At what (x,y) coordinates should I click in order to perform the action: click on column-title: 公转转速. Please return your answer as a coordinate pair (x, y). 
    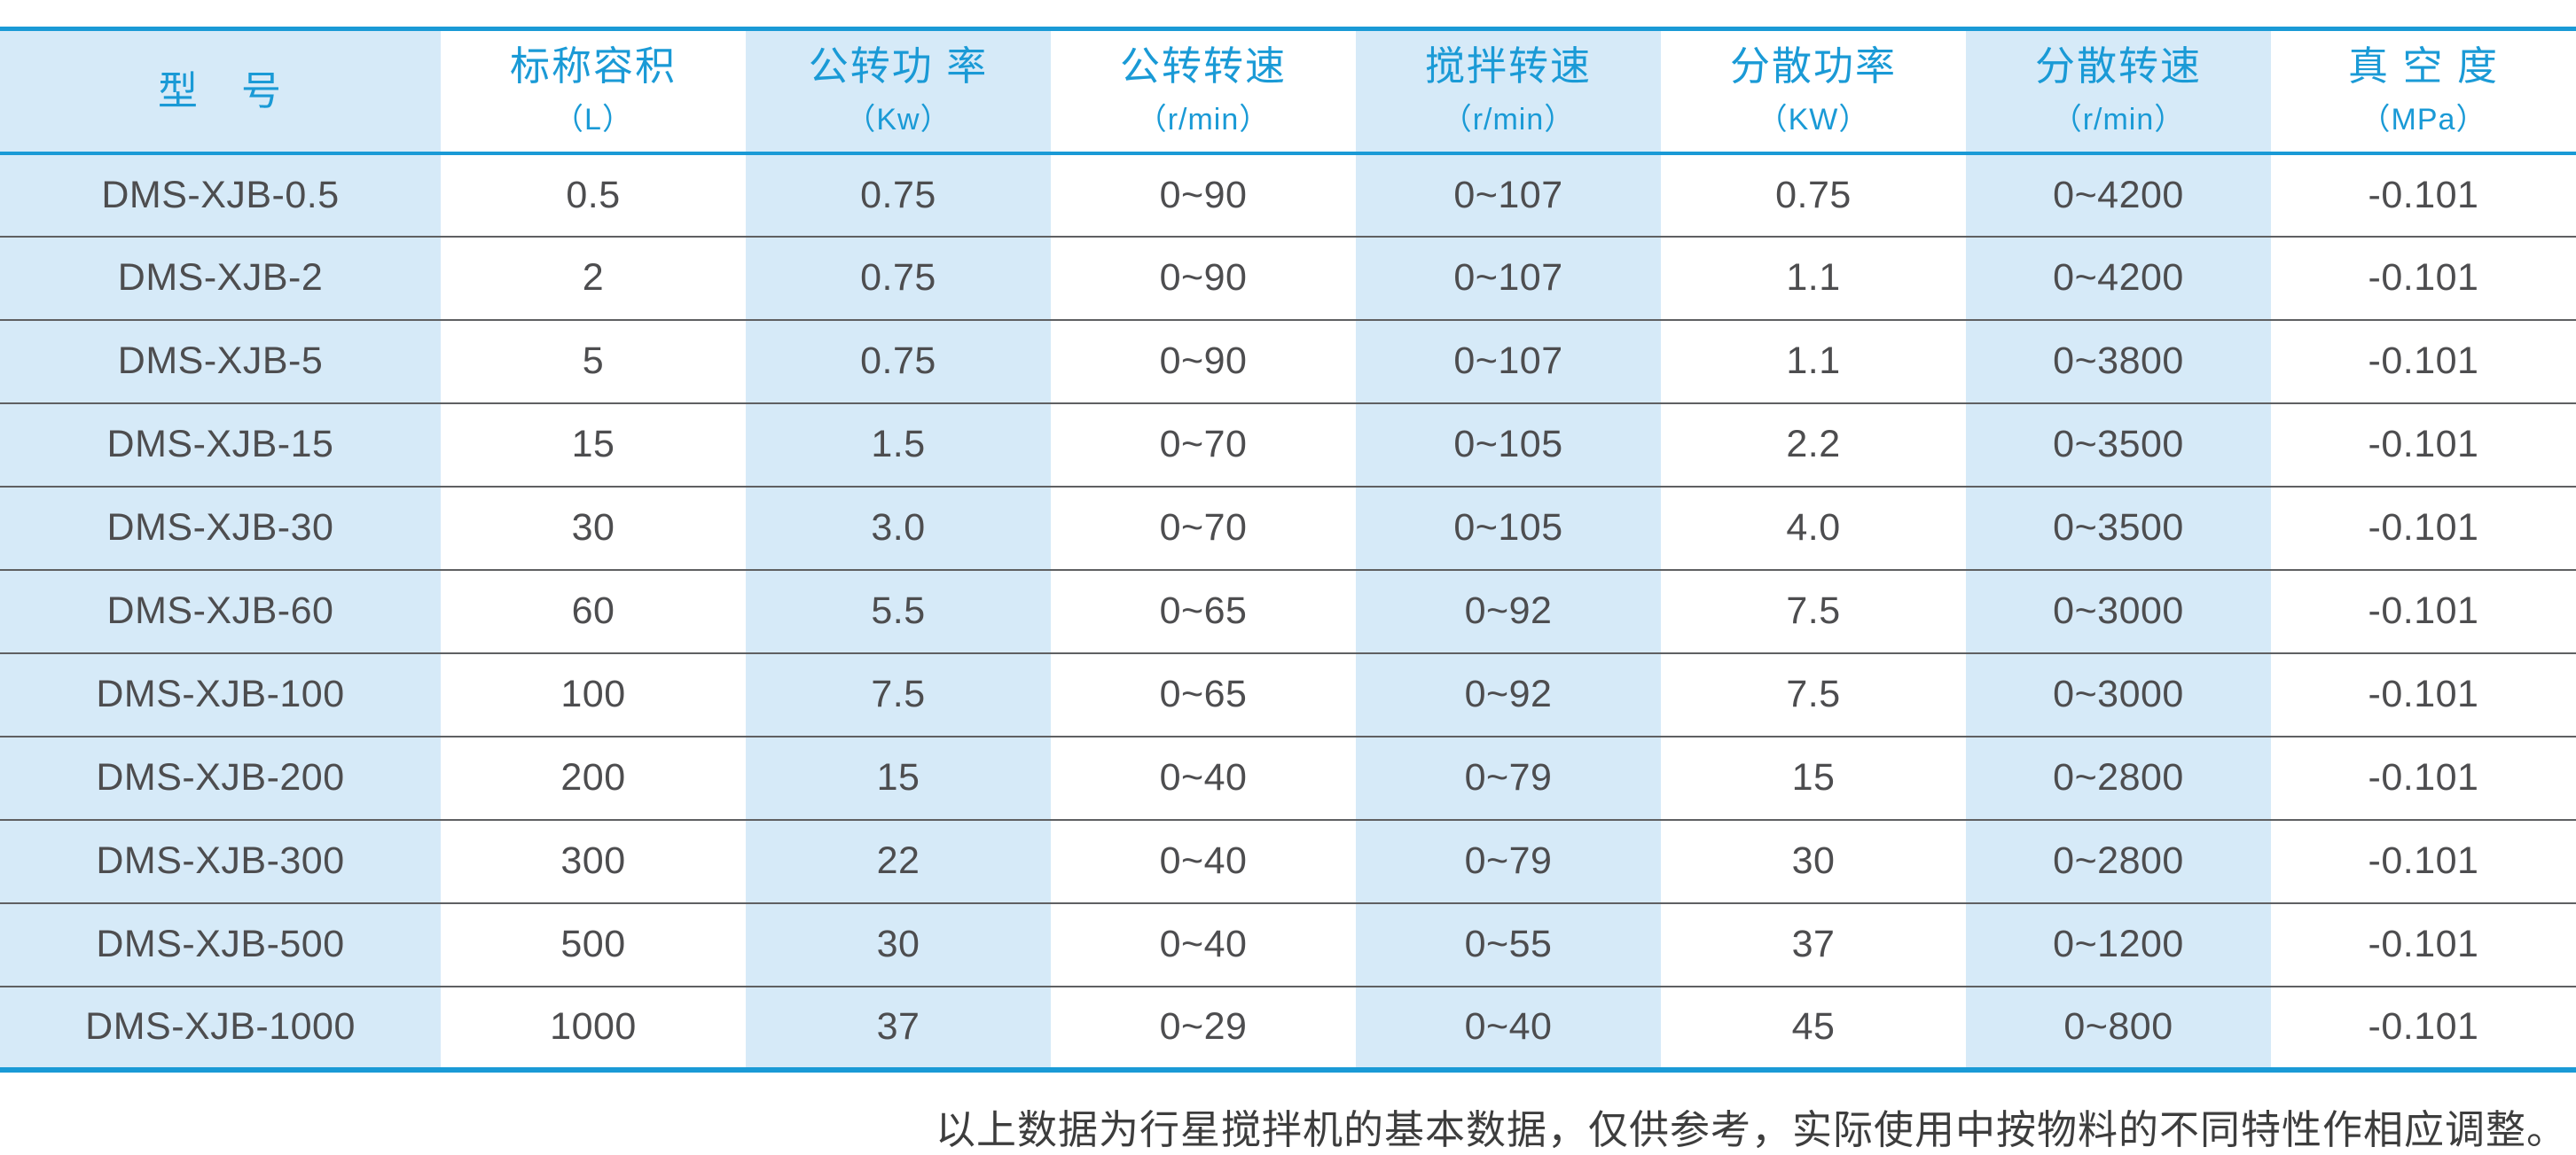
    Looking at the image, I should click on (1203, 66).